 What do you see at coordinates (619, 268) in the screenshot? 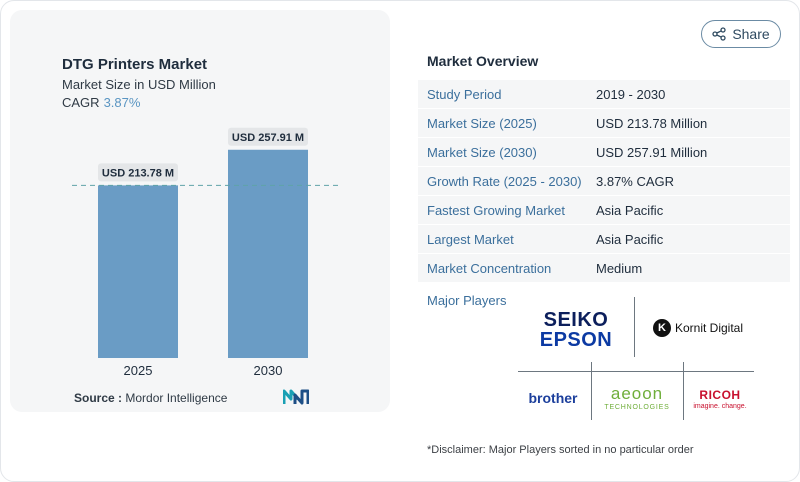
I see `overview-value: Medium` at bounding box center [619, 268].